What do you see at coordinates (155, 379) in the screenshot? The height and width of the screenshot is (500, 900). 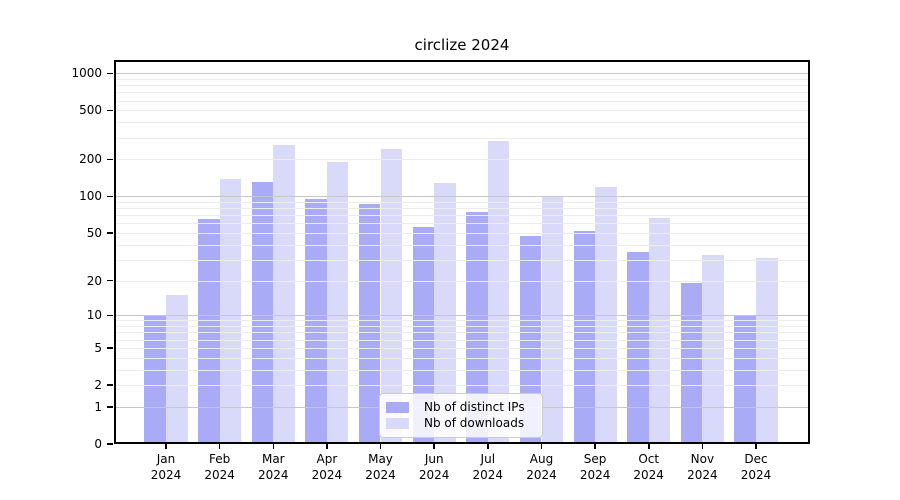 I see `bar-distinct-ips-jan` at bounding box center [155, 379].